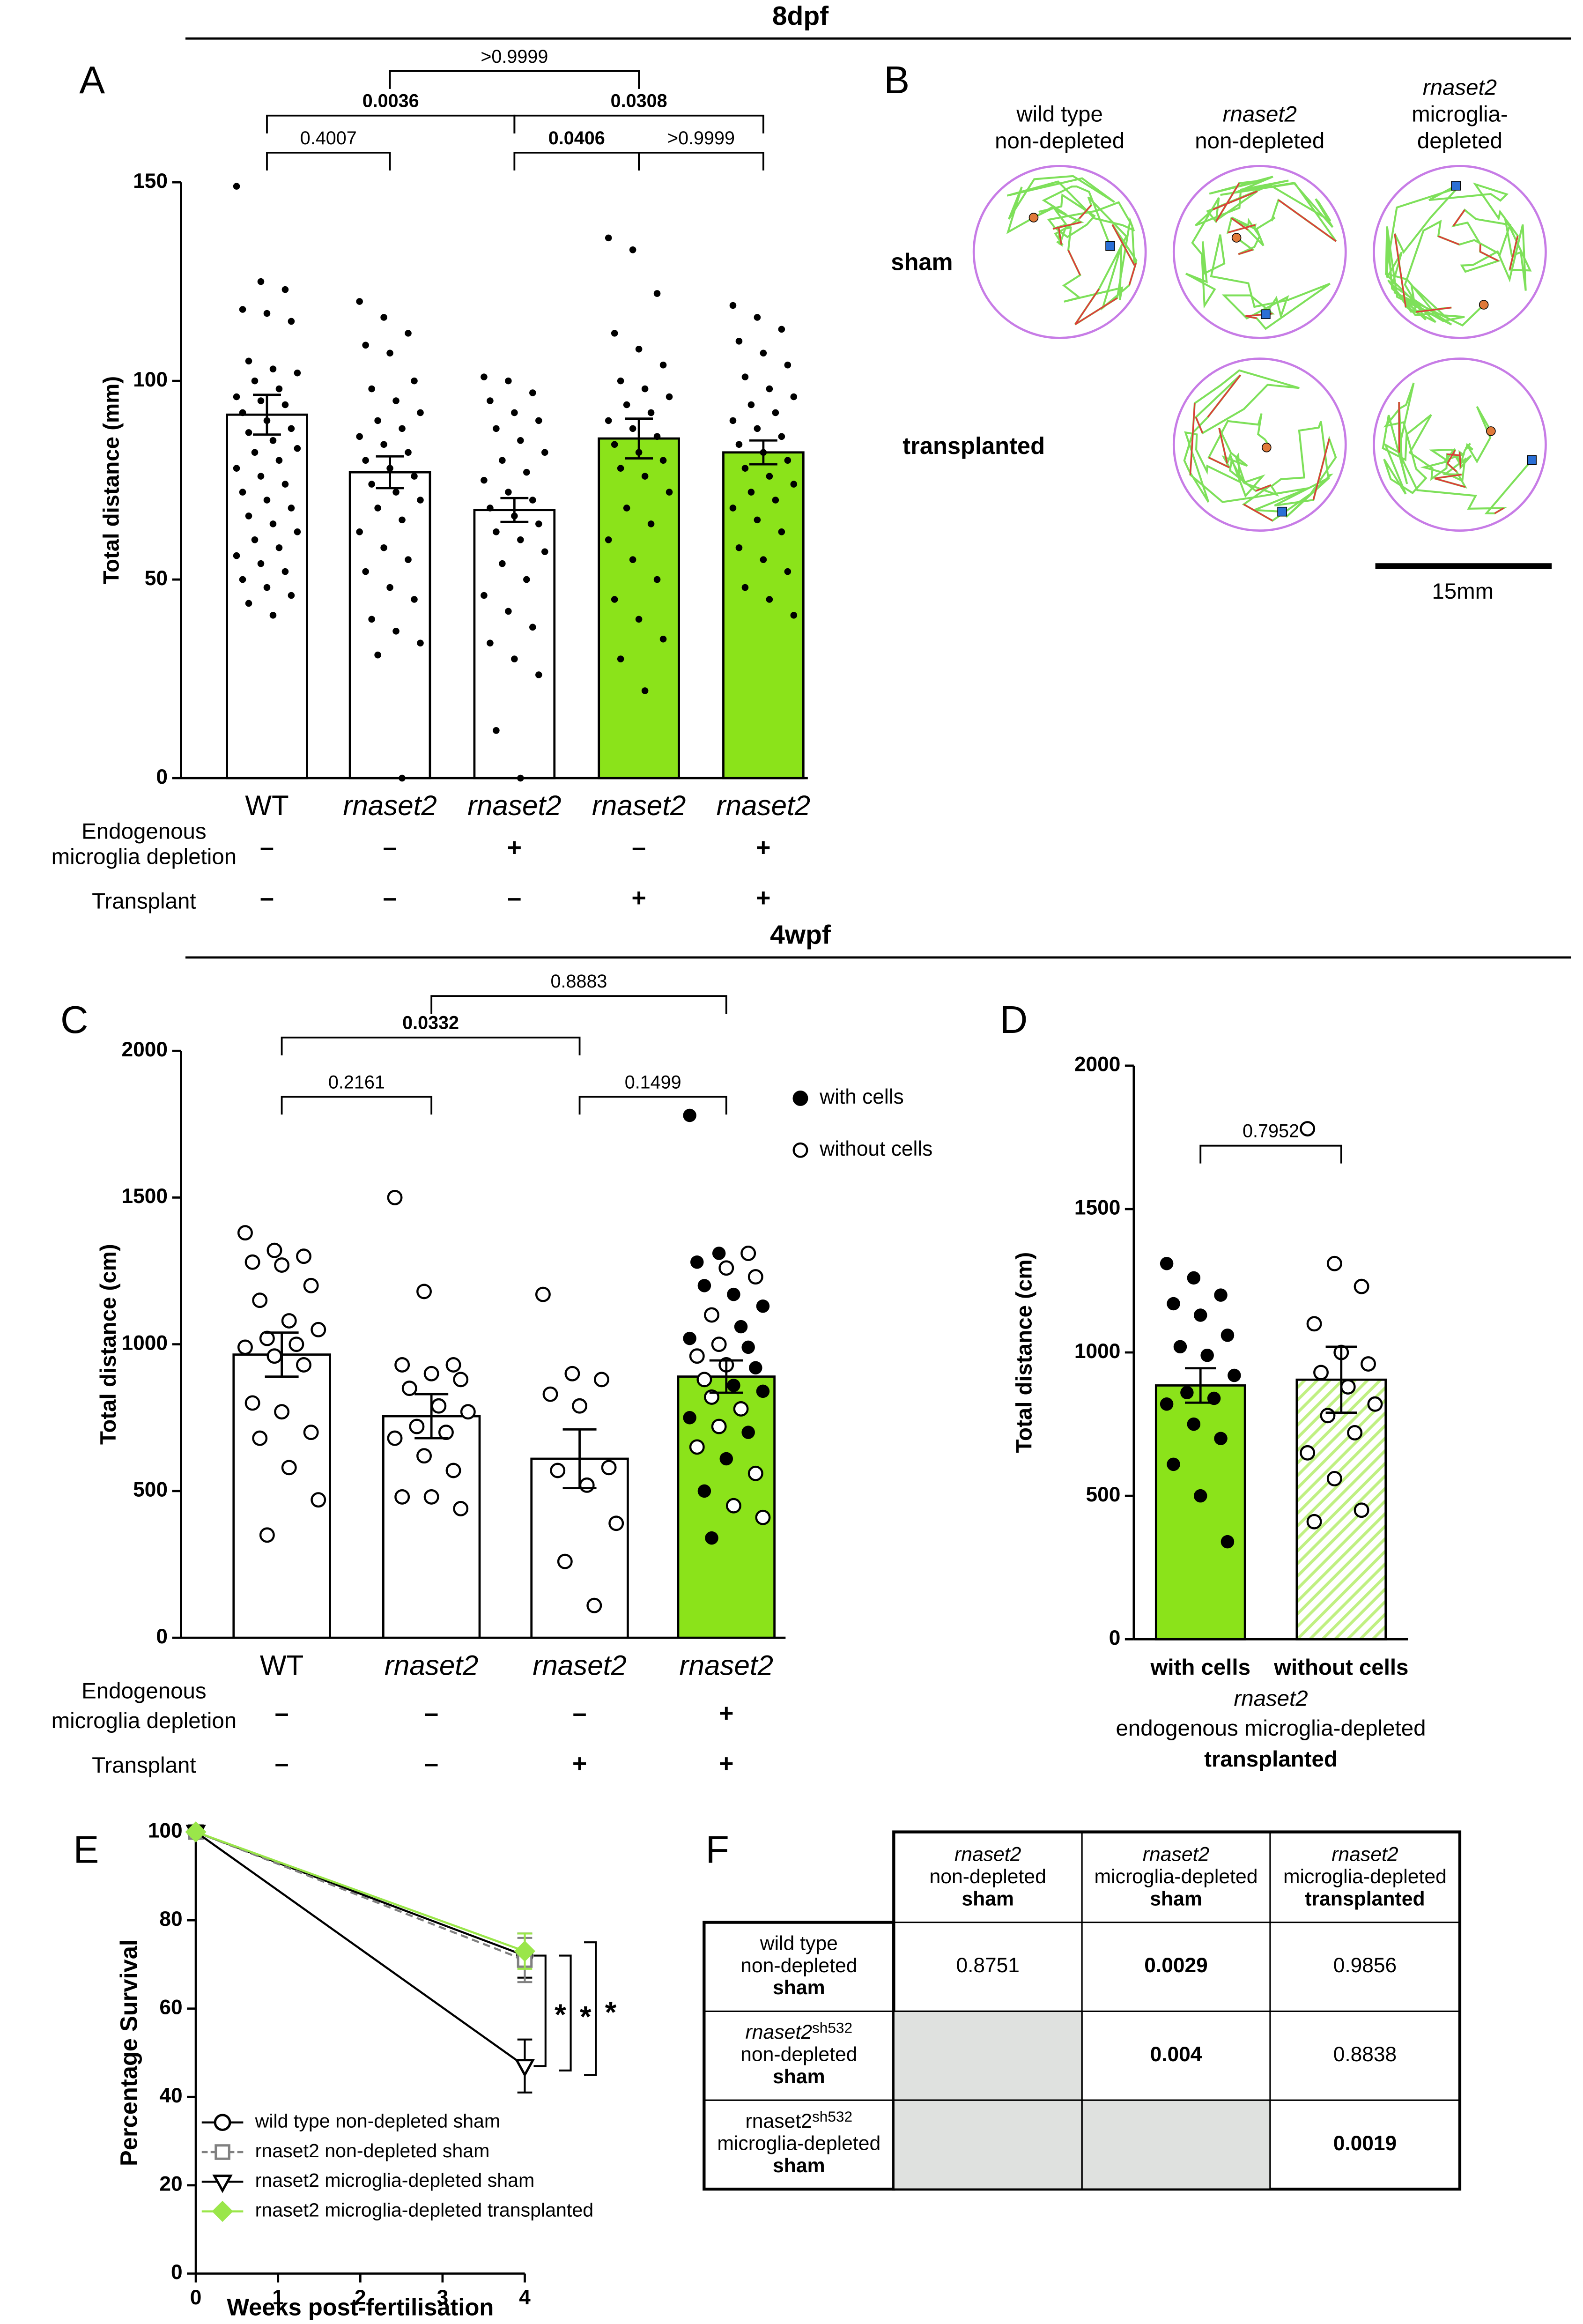 The width and height of the screenshot is (1583, 2324). Describe the element at coordinates (875, 1149) in the screenshot. I see `legend-label: without cells` at that location.